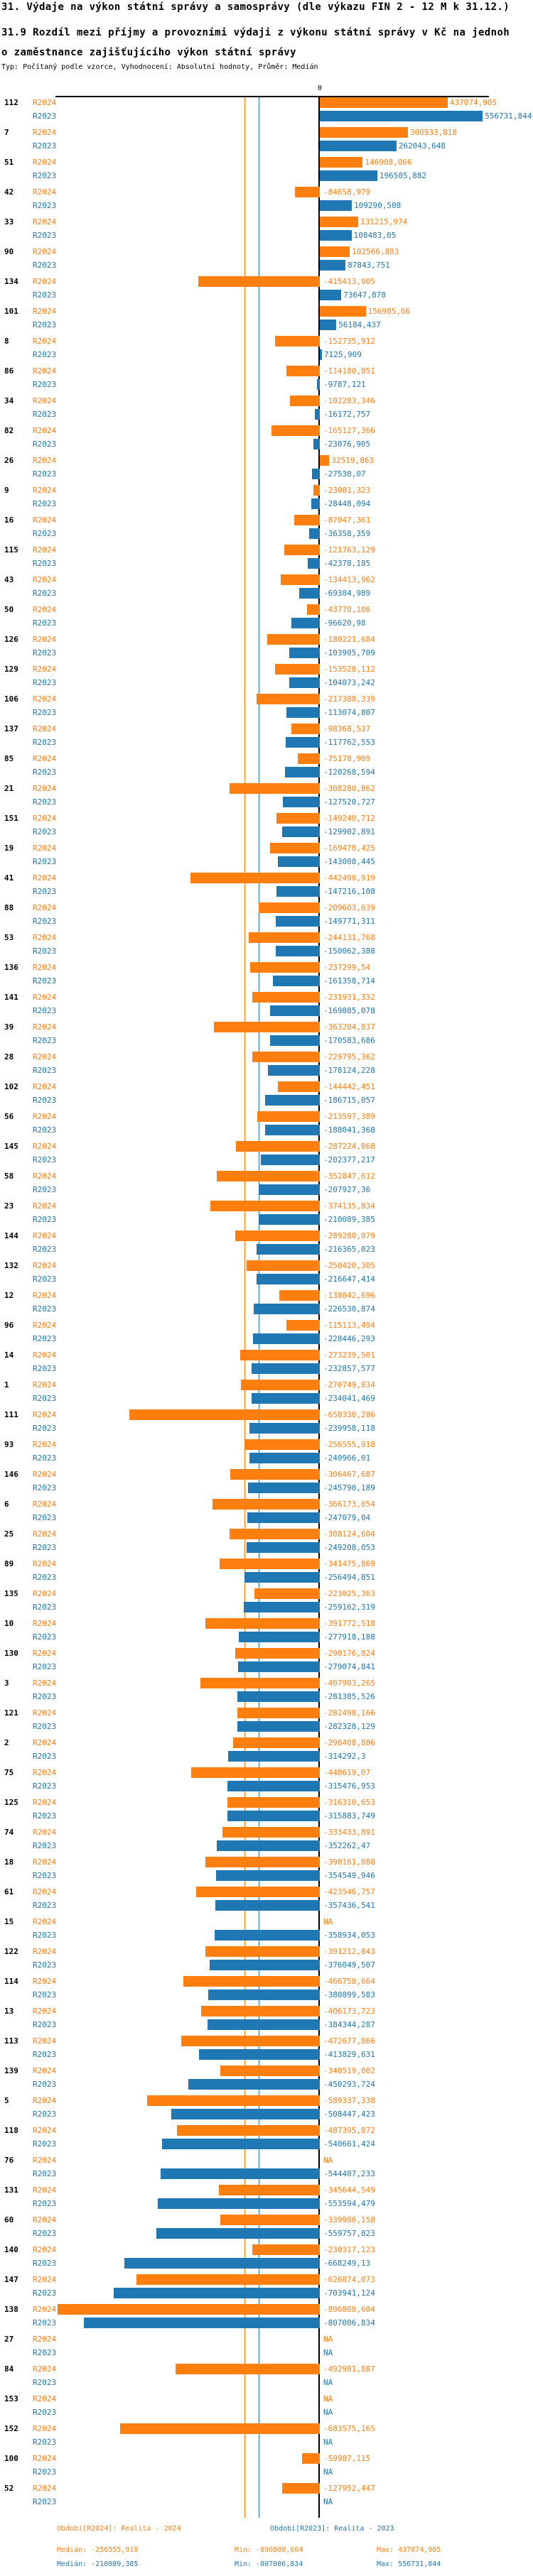 The height and width of the screenshot is (2576, 533). I want to click on row-id-label: 14, so click(9, 1355).